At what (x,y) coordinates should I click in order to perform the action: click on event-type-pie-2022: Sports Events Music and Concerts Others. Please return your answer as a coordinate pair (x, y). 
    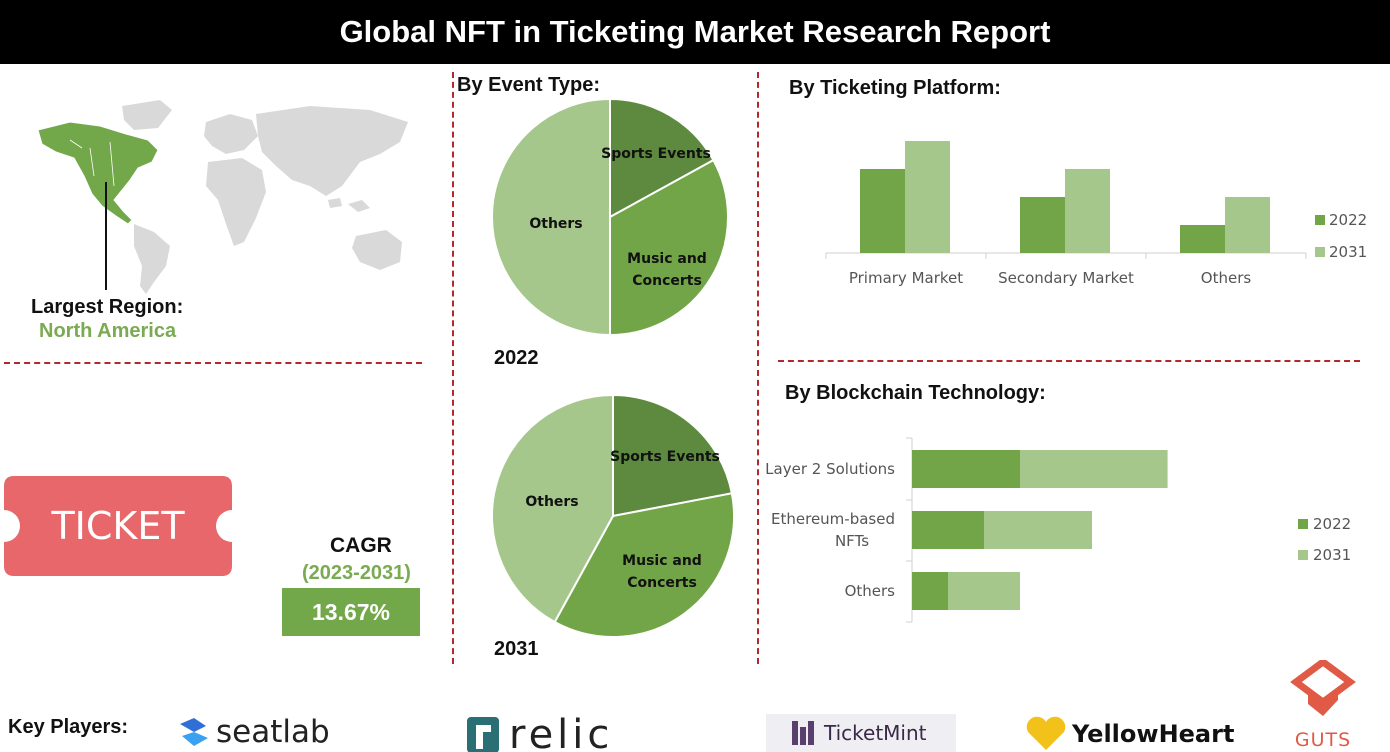
    Looking at the image, I should click on (610, 217).